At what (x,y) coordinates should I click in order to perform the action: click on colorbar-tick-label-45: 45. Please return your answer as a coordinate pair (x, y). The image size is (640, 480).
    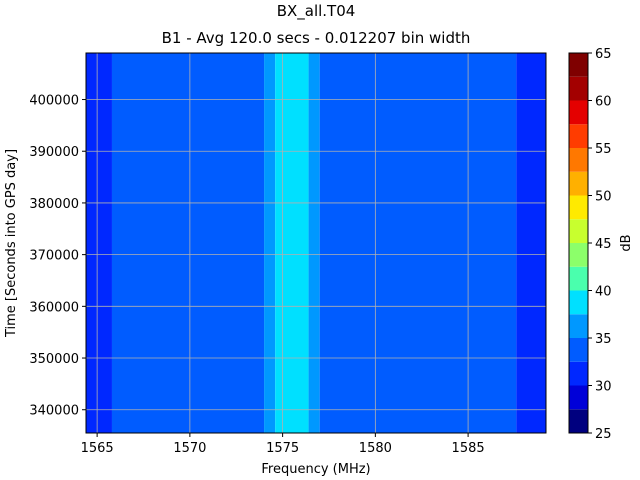
    Looking at the image, I should click on (603, 244).